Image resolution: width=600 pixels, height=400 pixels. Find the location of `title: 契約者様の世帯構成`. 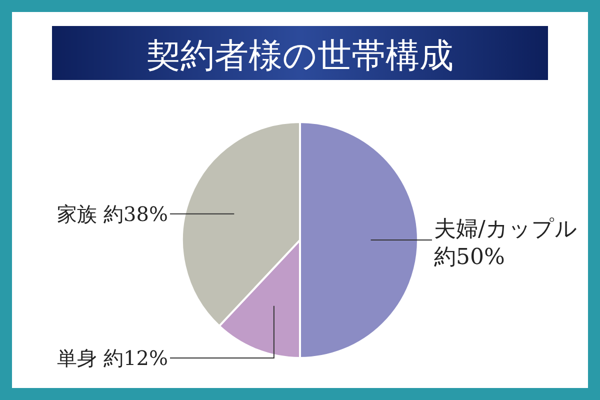

title: 契約者様の世帯構成 is located at coordinates (300, 56).